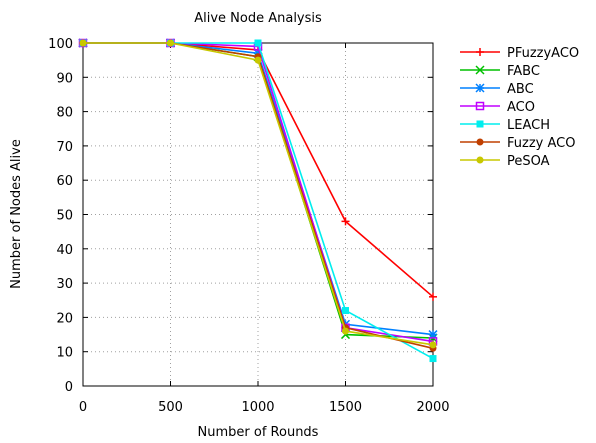  Describe the element at coordinates (64, 147) in the screenshot. I see `y-tick-label: 70` at that location.